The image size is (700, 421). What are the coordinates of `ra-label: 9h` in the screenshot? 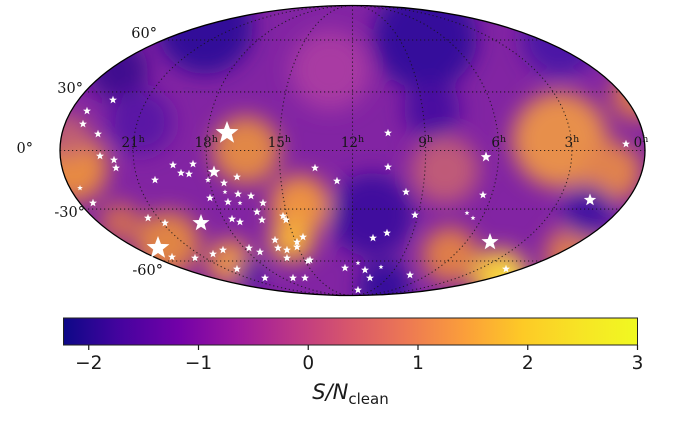 It's located at (425, 142).